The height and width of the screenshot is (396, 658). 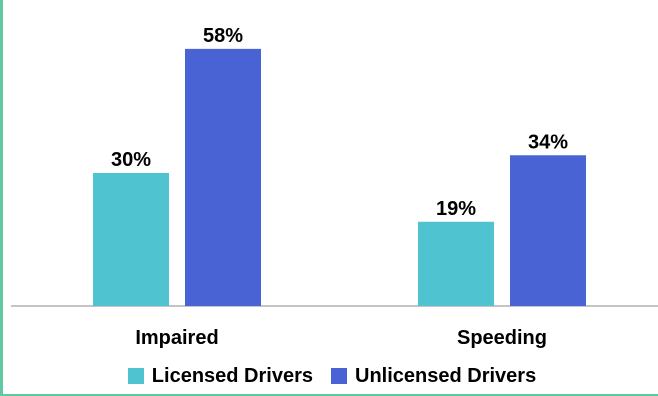 I want to click on data-label-speeding-licensed: 19%, so click(x=456, y=209).